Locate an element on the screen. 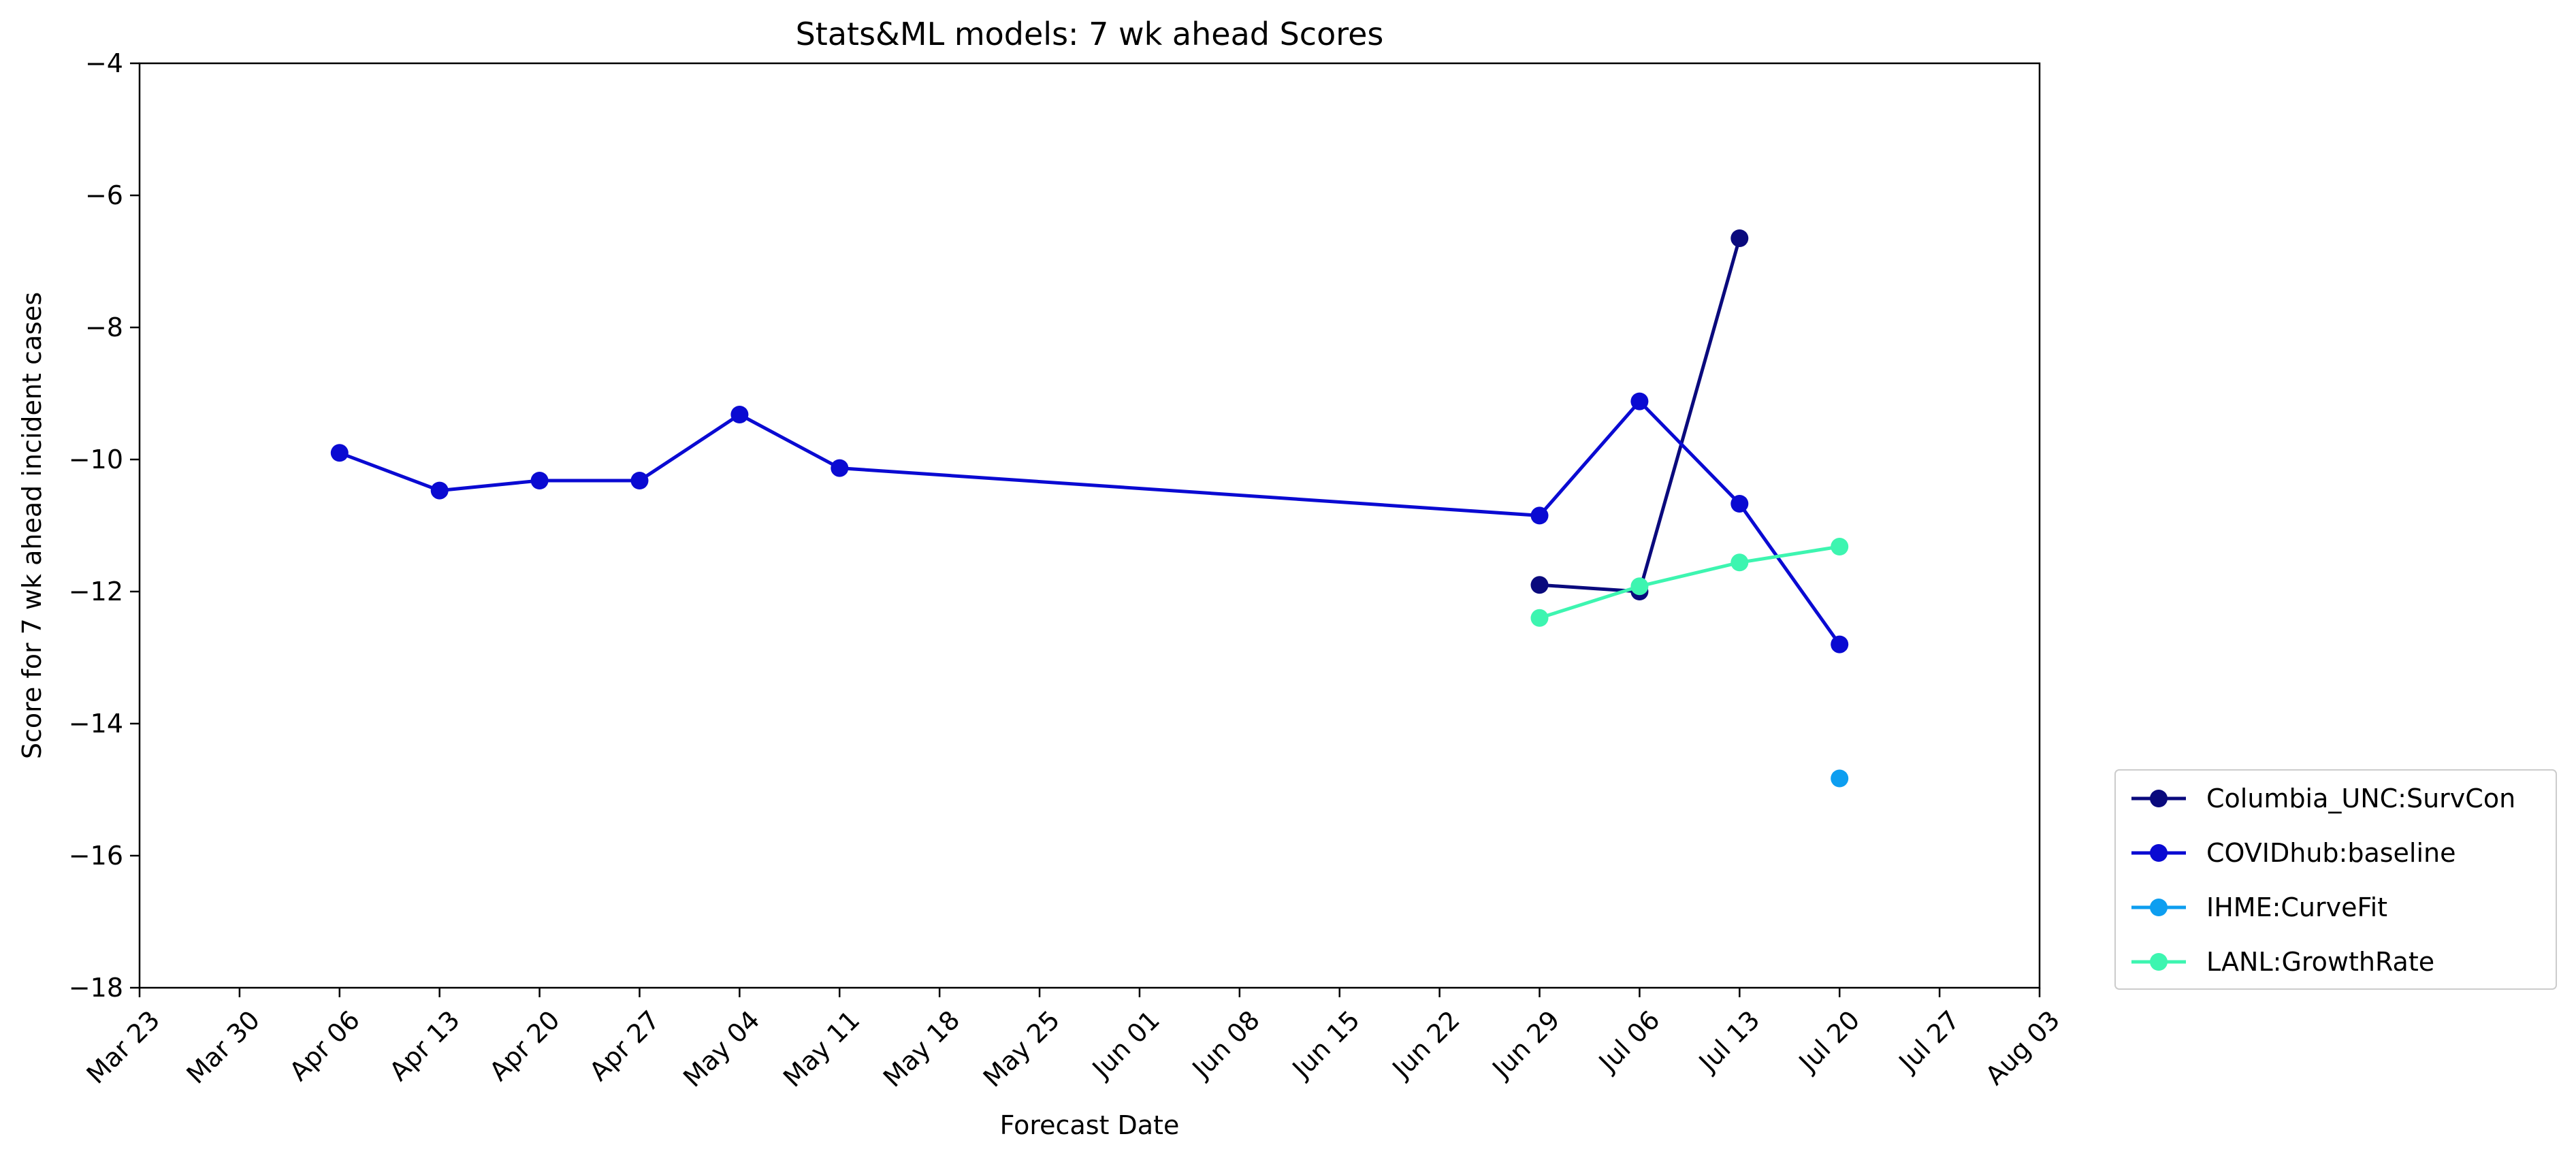 The width and height of the screenshot is (2576, 1162). x-tick-label: Jul 27 is located at coordinates (1930, 1041).